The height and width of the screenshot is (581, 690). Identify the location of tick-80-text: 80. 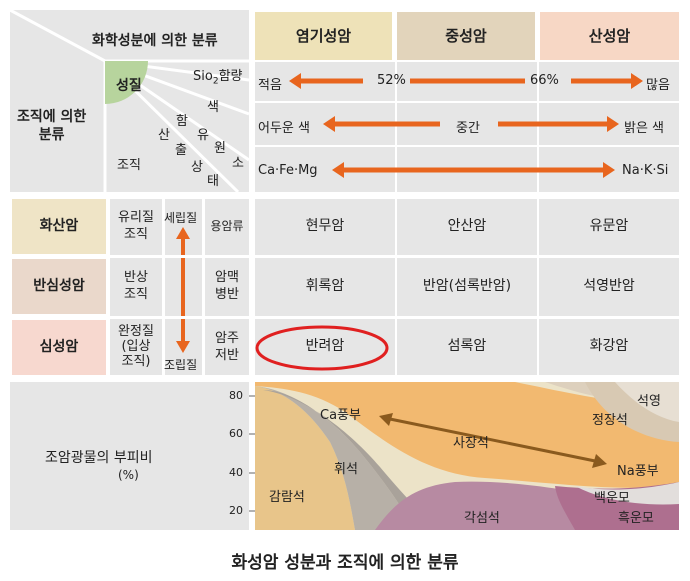
(236, 395).